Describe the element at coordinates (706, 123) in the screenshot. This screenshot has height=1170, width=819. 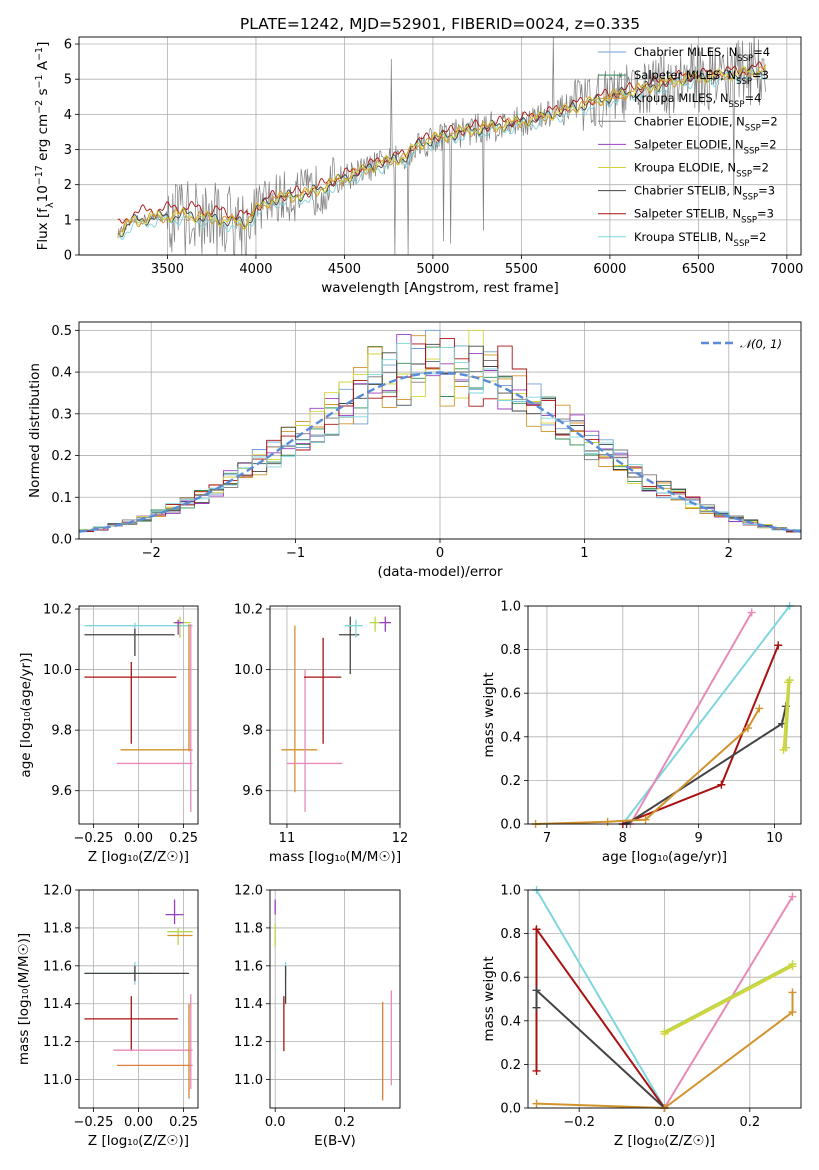
I see `legend-entry: Chabrier ELODIE, NSSP=2` at that location.